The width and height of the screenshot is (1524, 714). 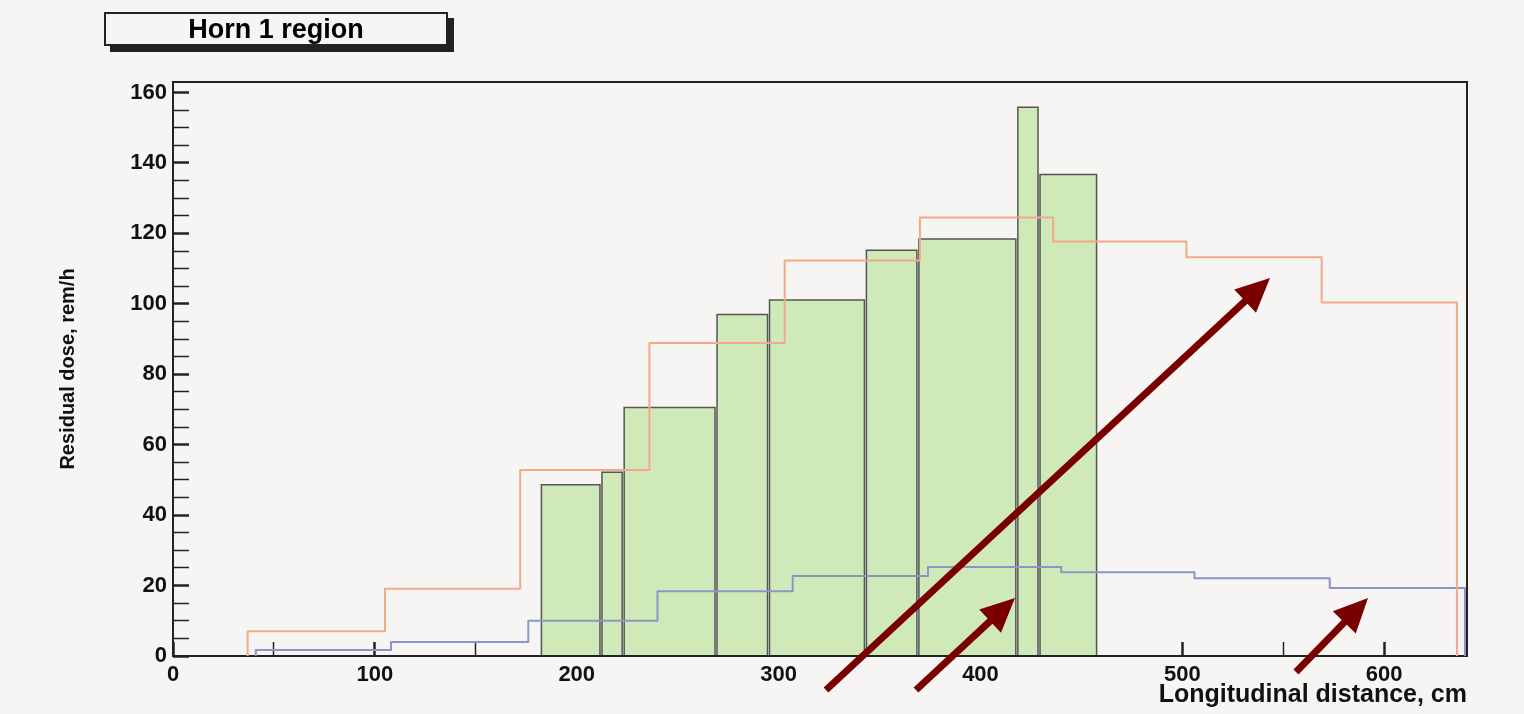 I want to click on chart-title: Horn 1 region, so click(x=276, y=29).